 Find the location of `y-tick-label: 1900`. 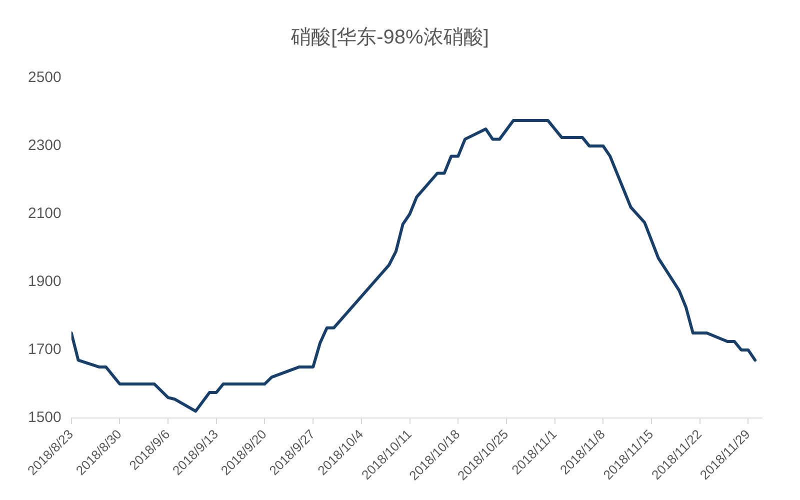

y-tick-label: 1900 is located at coordinates (45, 281).